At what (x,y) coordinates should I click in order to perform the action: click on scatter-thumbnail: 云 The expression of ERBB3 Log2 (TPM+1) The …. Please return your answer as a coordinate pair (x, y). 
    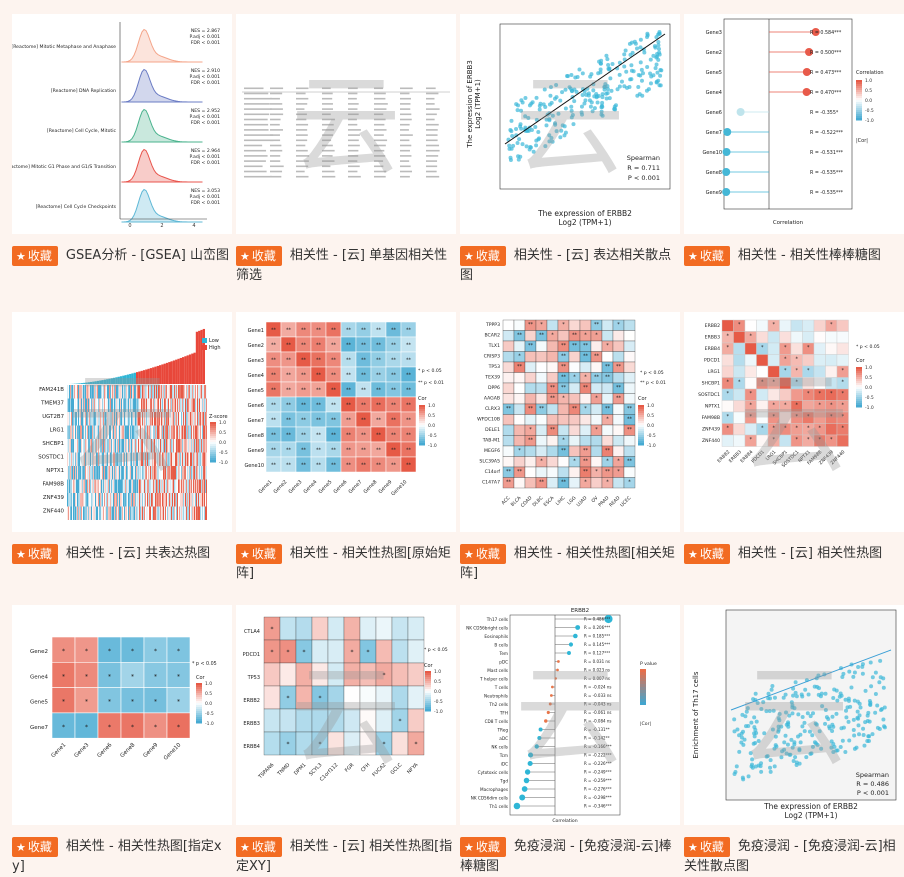
    Looking at the image, I should click on (570, 124).